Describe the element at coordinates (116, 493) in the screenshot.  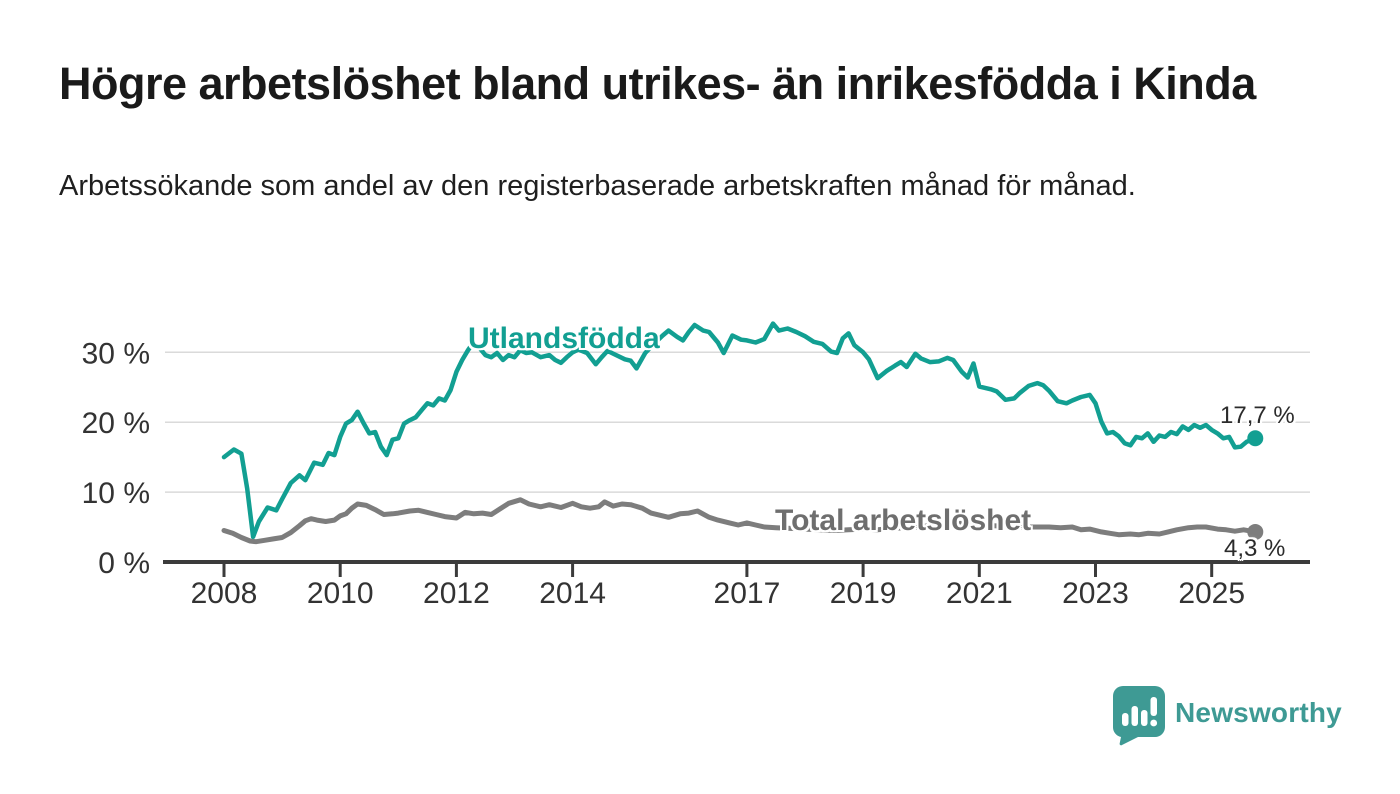
I see `svg-text: 10 %` at that location.